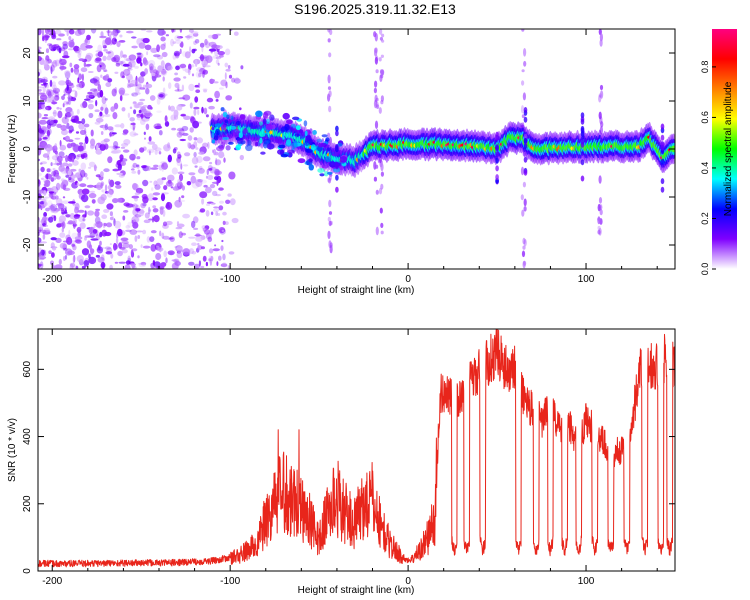 This screenshot has width=750, height=600. What do you see at coordinates (705, 218) in the screenshot?
I see `colorbar-tick-label: 0.2` at bounding box center [705, 218].